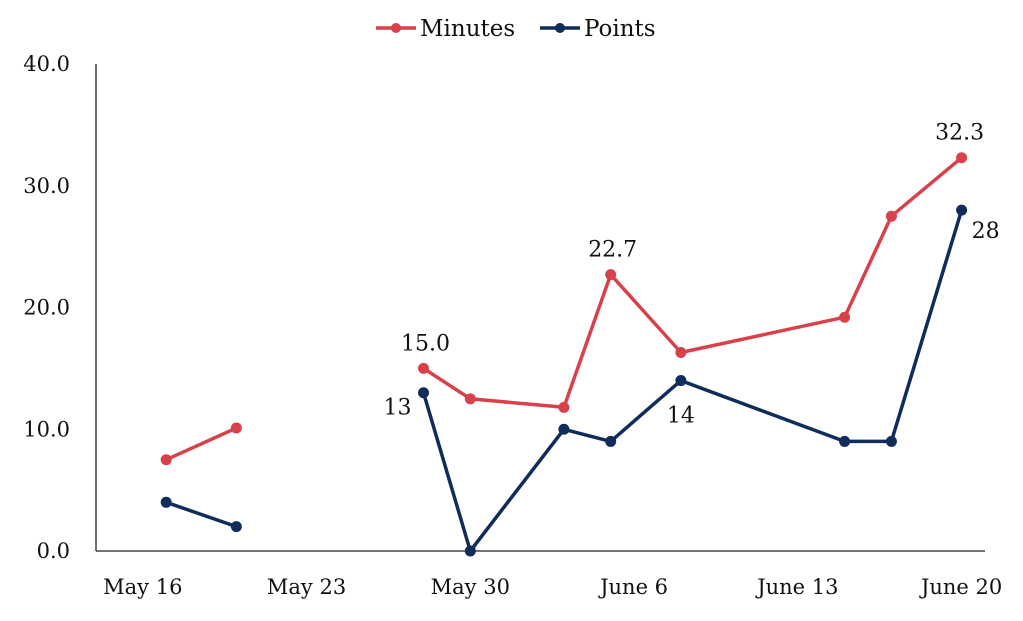 The height and width of the screenshot is (621, 1023). Describe the element at coordinates (46, 429) in the screenshot. I see `y-tick-label: 10.0` at that location.